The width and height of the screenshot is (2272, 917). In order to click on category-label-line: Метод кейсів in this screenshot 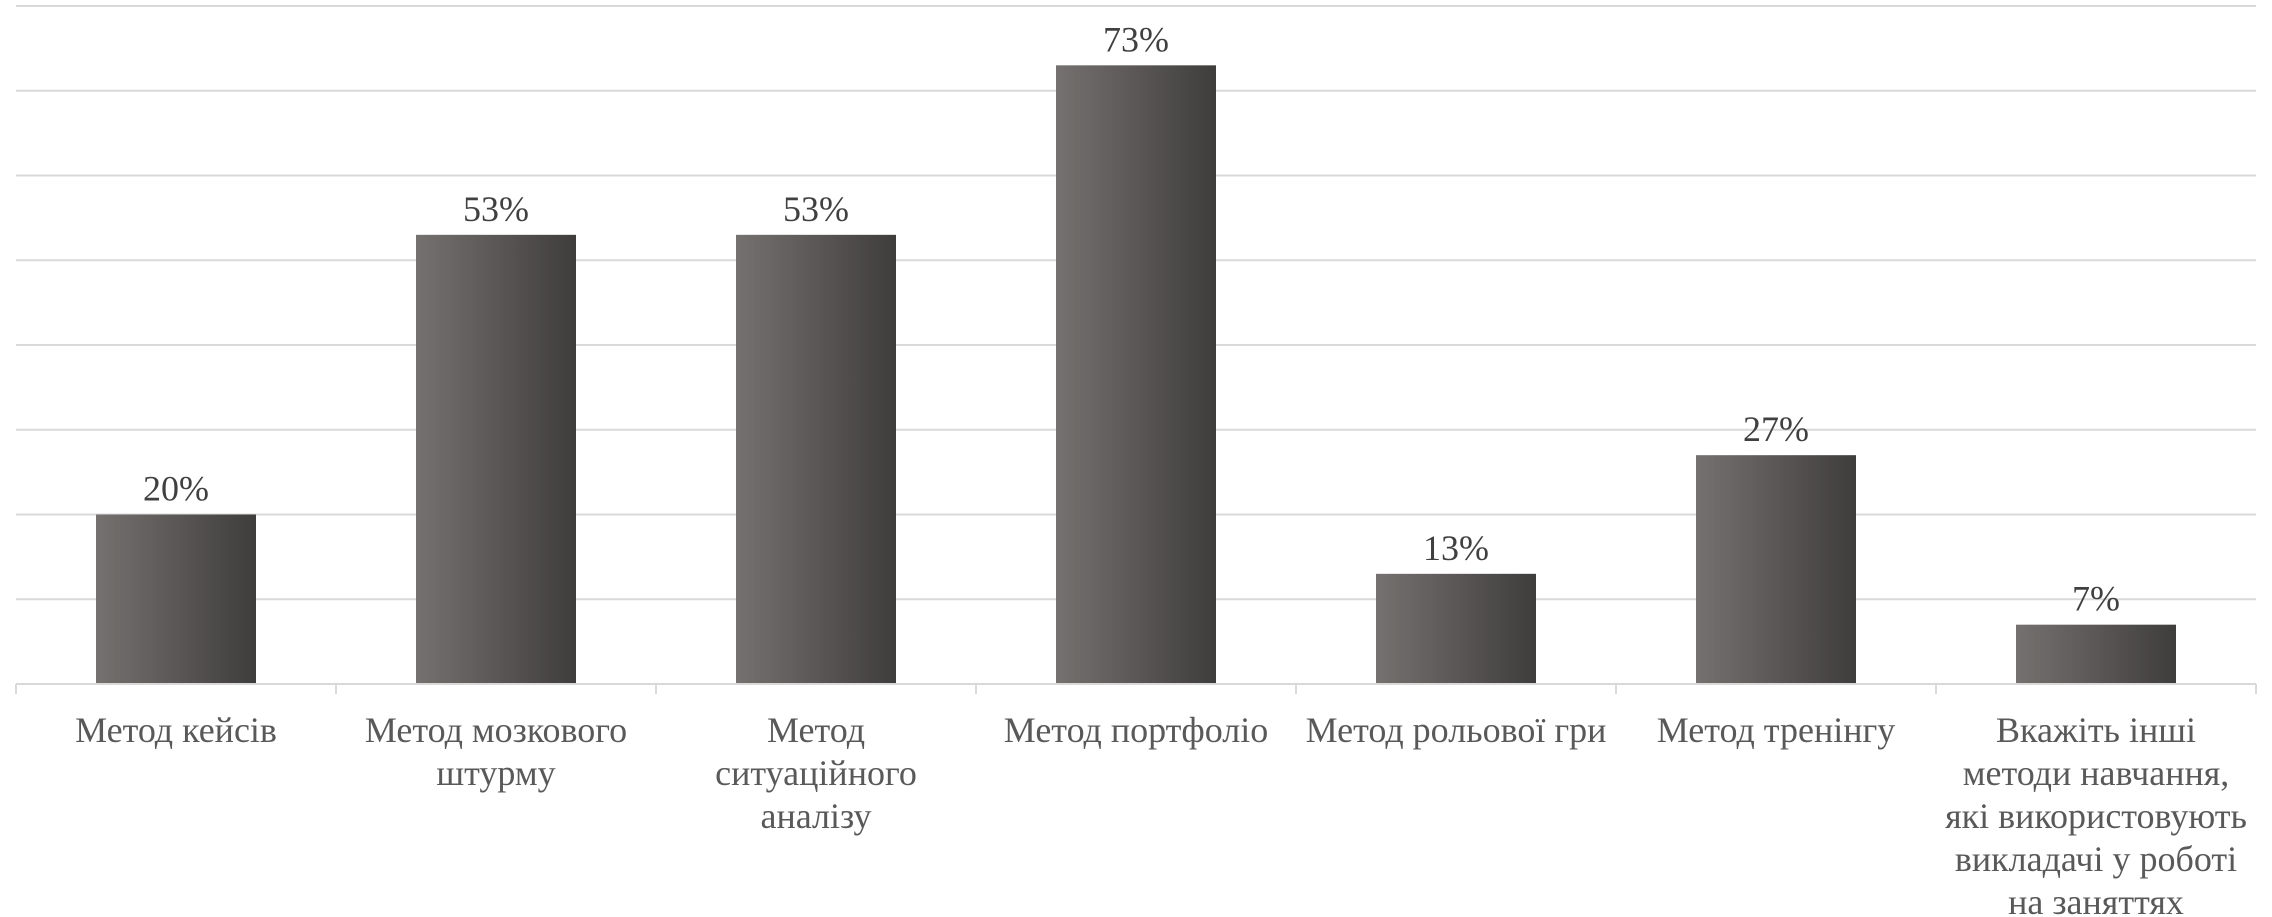, I will do `click(176, 730)`.